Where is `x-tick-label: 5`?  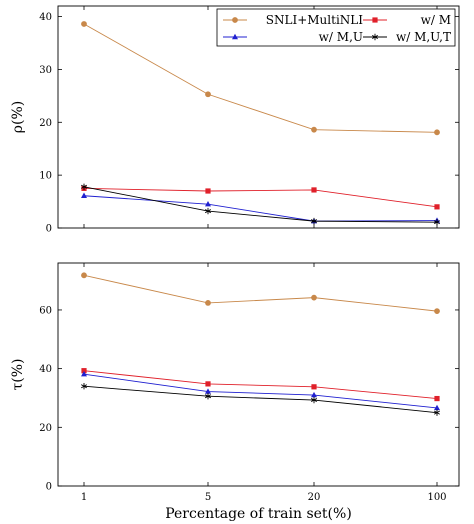 x-tick-label: 5 is located at coordinates (208, 497).